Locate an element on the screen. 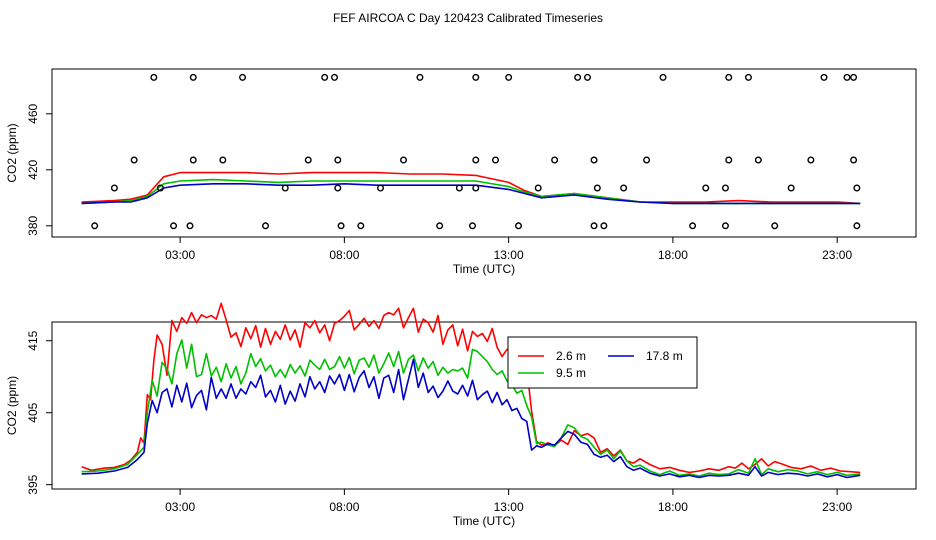 The height and width of the screenshot is (540, 936). y-tick-label: 460 is located at coordinates (33, 113).